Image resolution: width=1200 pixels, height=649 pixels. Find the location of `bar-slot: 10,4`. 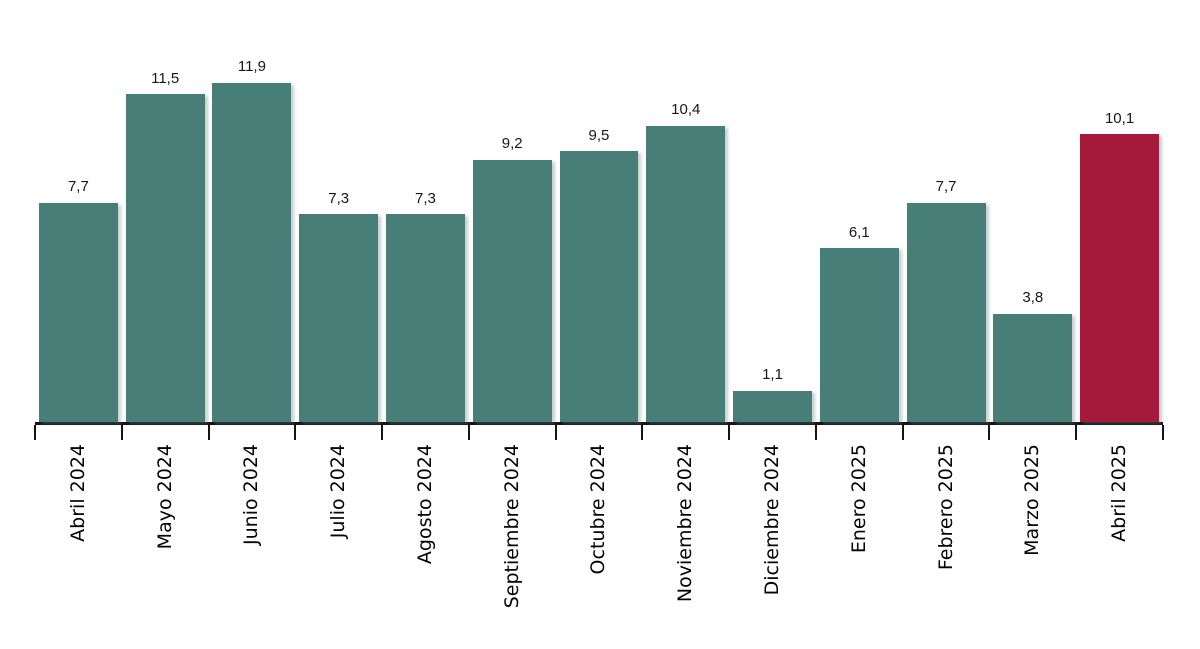

bar-slot: 10,4 is located at coordinates (685, 211).